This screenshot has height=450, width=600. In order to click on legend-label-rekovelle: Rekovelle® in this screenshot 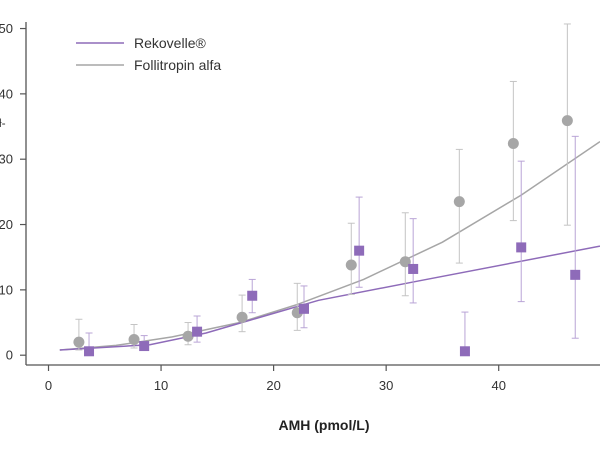, I will do `click(170, 43)`.